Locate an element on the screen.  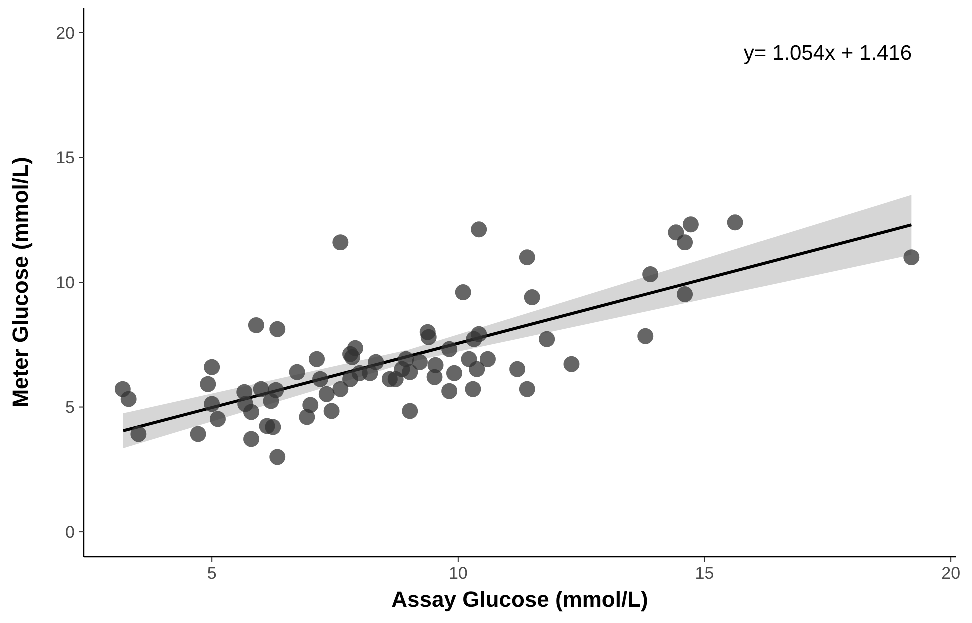
y-tick-label: 15 is located at coordinates (65, 158).